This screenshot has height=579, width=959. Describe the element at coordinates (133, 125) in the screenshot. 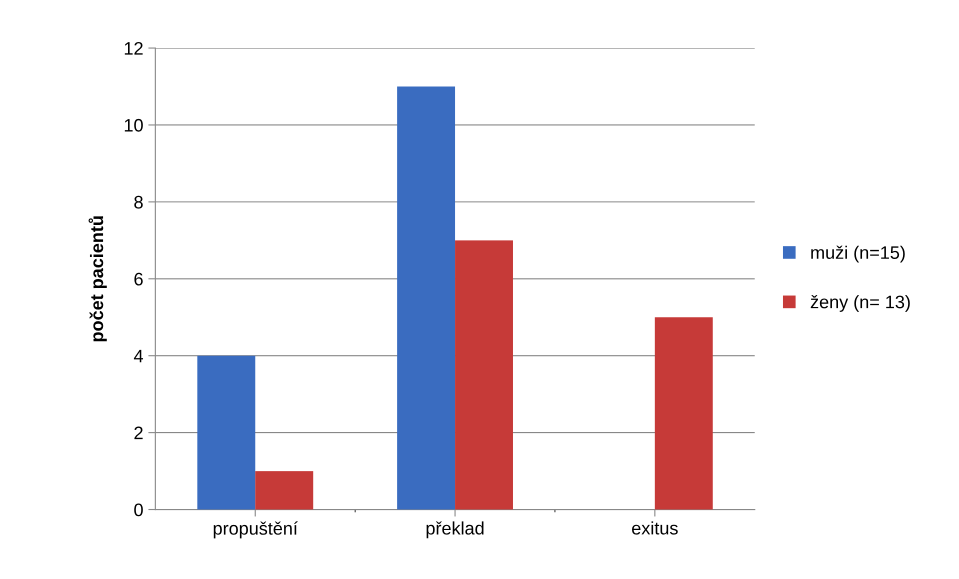

I see `y-tick-label: 10` at that location.